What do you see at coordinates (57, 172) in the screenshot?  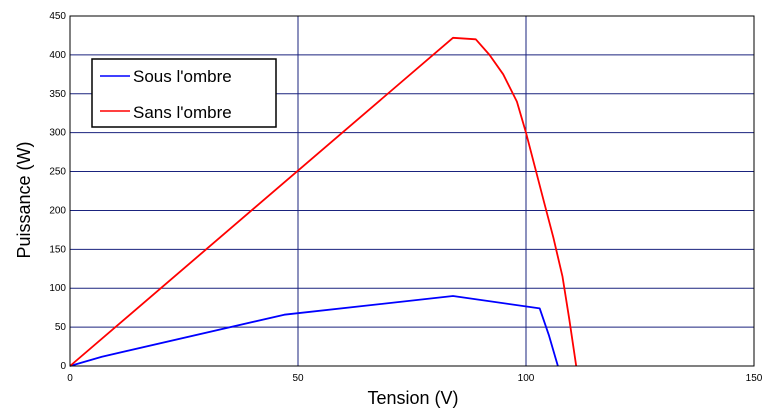 I see `y-tick-label: 250` at bounding box center [57, 172].